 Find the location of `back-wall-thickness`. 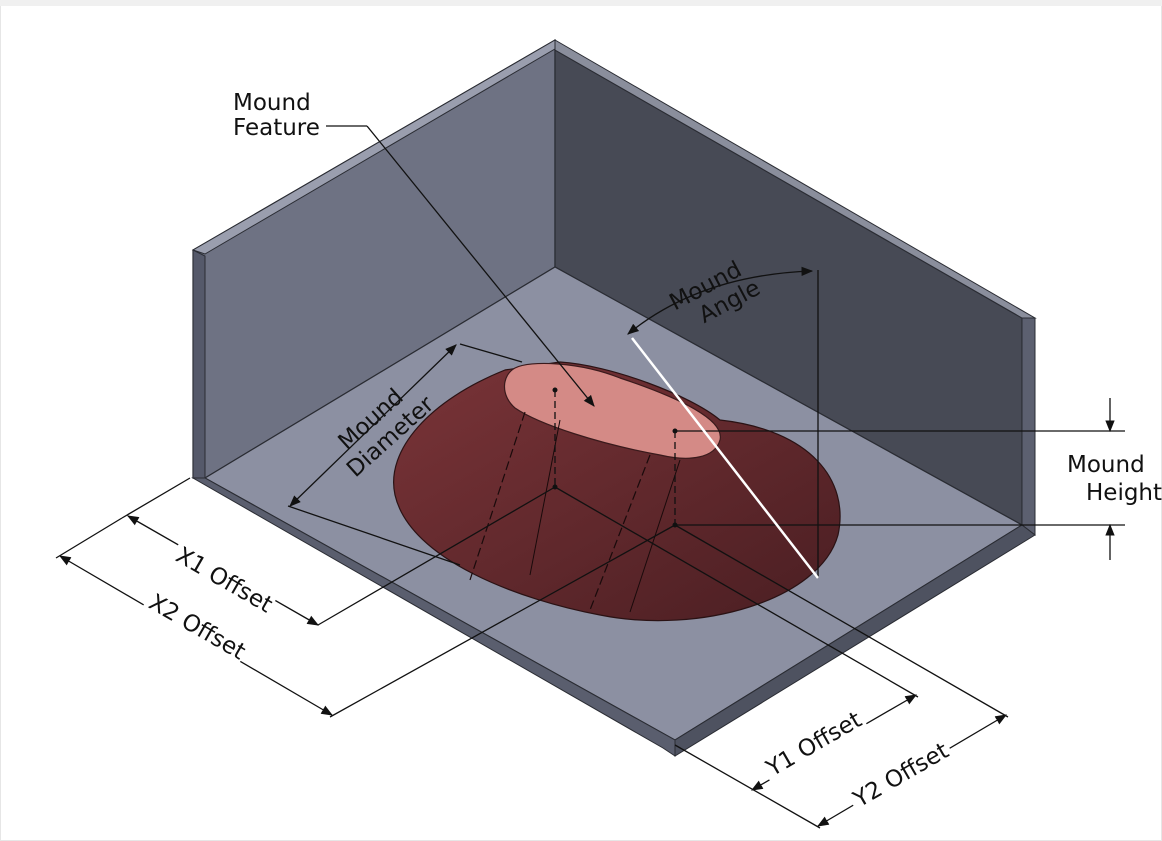

back-wall-thickness is located at coordinates (1028, 427).